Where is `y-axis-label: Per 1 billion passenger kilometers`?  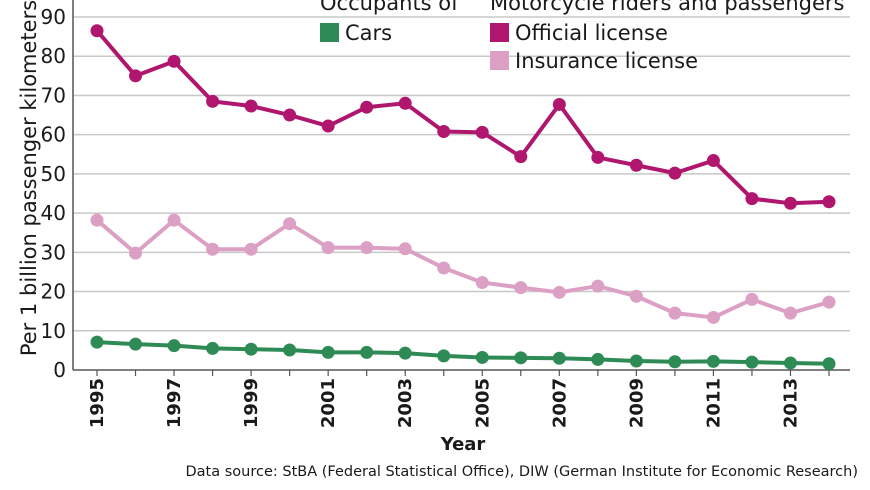
y-axis-label: Per 1 billion passenger kilometers is located at coordinates (29, 178).